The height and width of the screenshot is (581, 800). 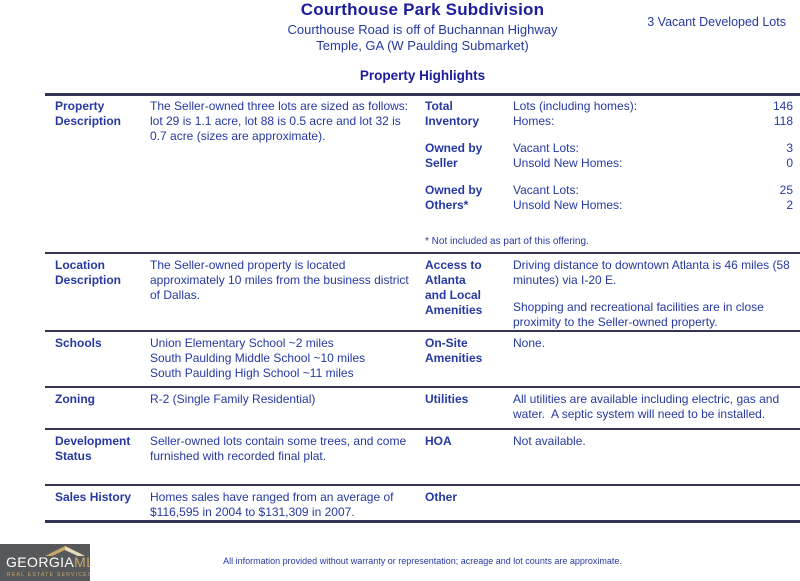 I want to click on other-text, so click(x=656, y=505).